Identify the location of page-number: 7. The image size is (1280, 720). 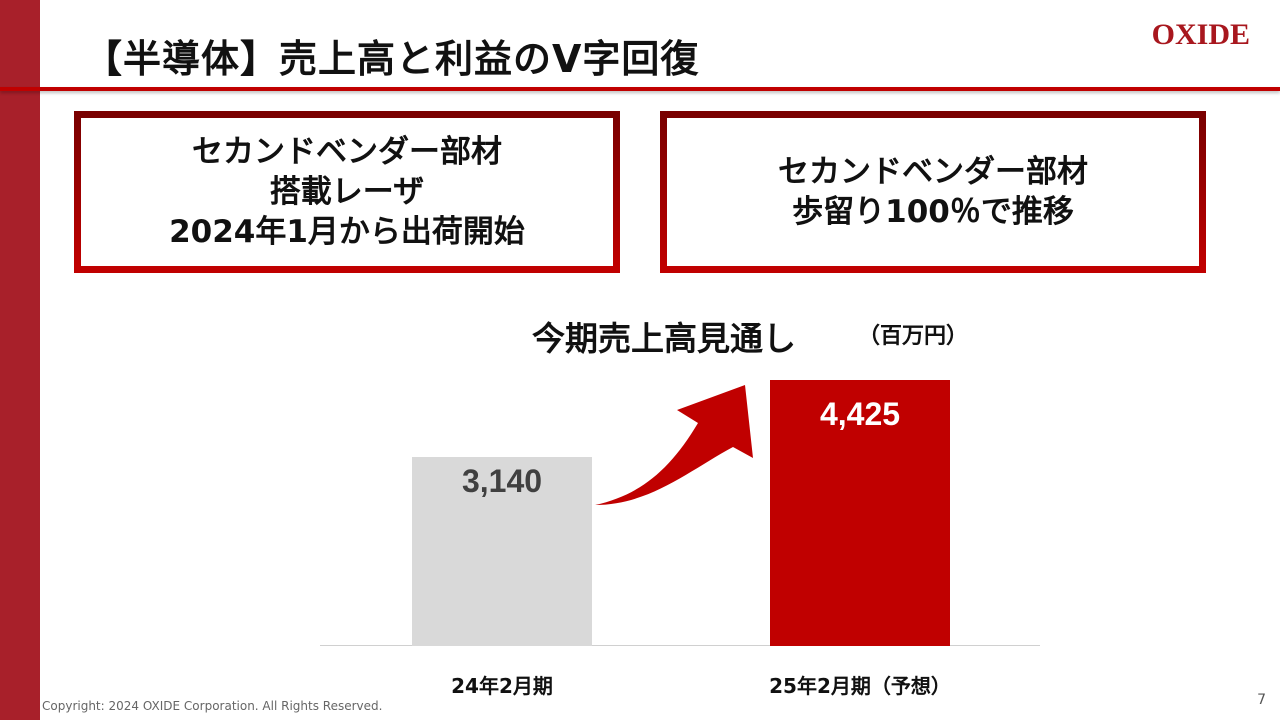
(1261, 700).